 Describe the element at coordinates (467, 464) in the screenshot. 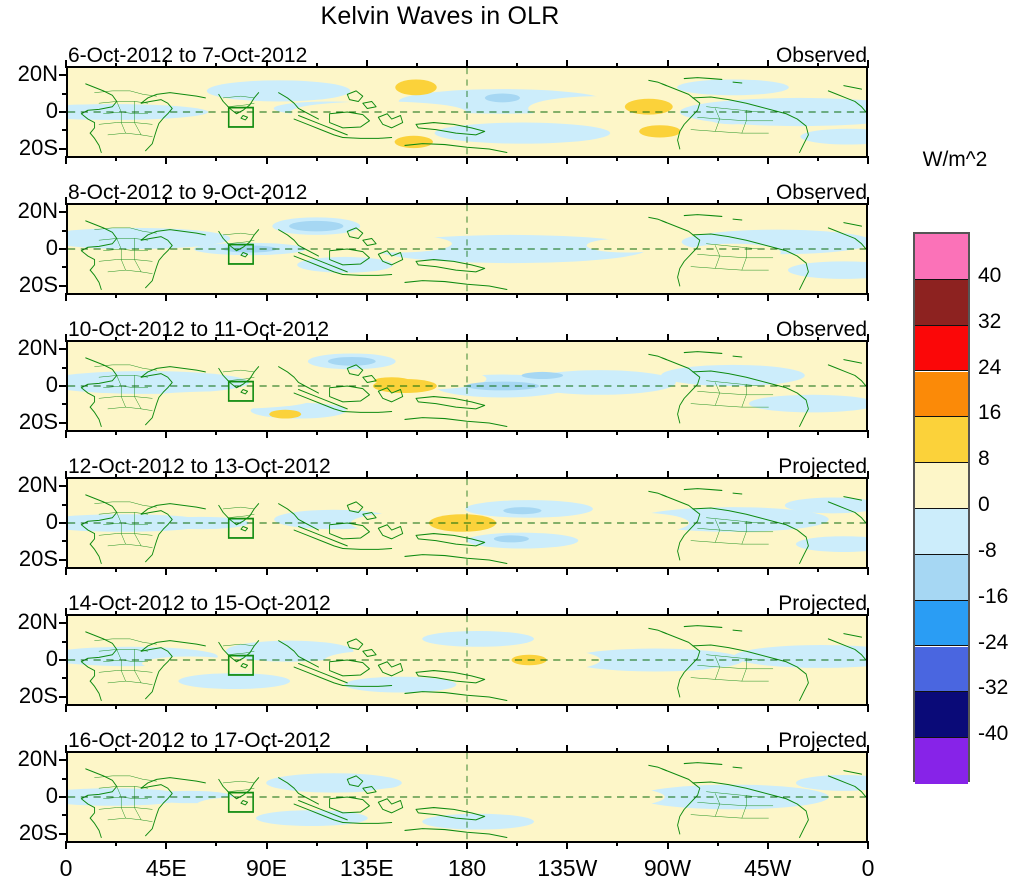

I see `panel-header-4: 12-Oct-2012 to 13-Oct-2012 Projected` at that location.